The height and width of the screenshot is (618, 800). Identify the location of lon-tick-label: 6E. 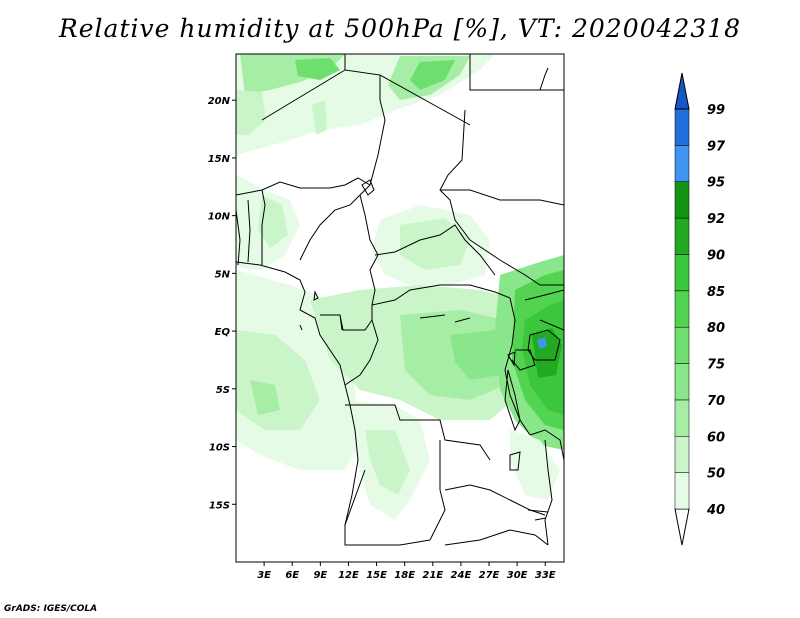
(292, 575).